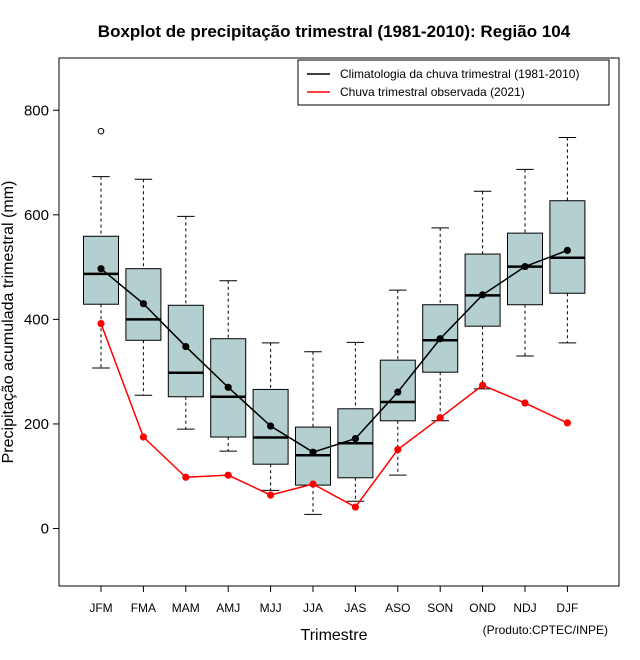 This screenshot has height=660, width=640. I want to click on x-tick-label: AMJ, so click(228, 608).